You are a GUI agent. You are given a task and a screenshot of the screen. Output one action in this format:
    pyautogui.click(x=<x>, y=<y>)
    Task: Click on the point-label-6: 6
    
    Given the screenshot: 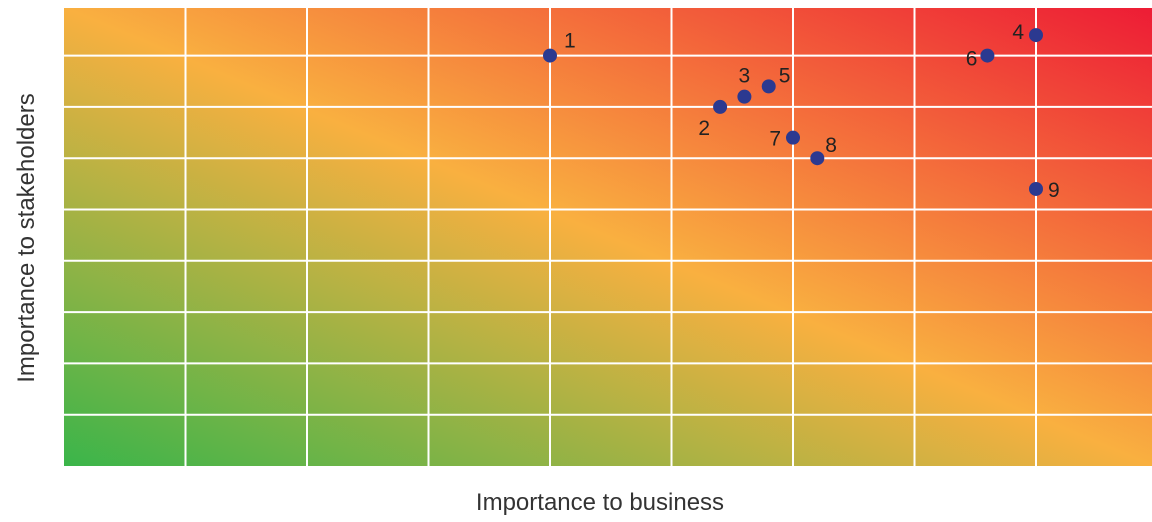 What is the action you would take?
    pyautogui.click(x=972, y=59)
    